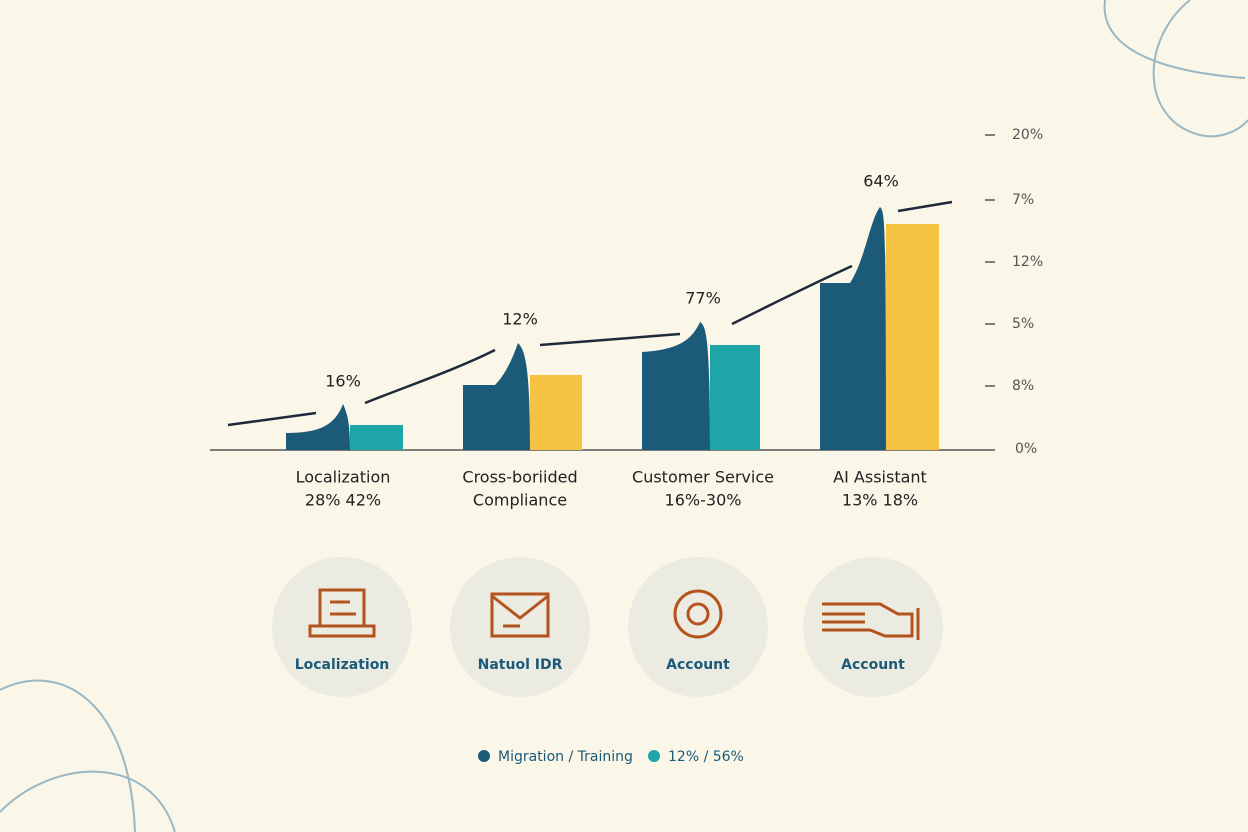  Describe the element at coordinates (871, 621) in the screenshot. I see `hand-icon` at that location.